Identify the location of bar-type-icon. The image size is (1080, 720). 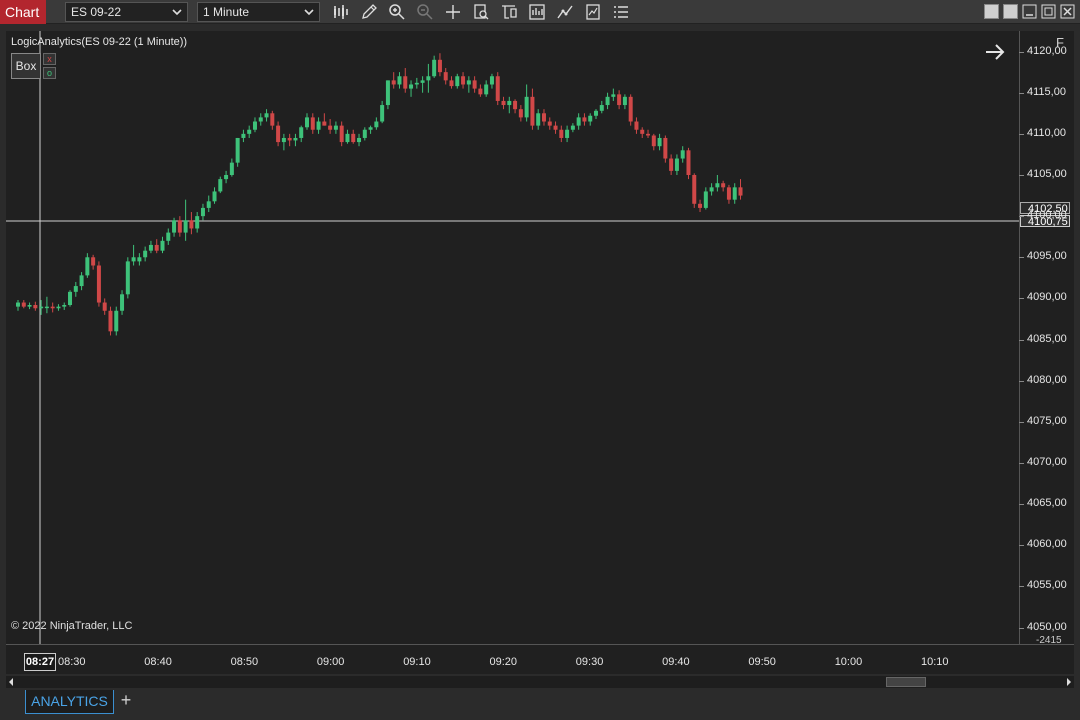
(341, 12).